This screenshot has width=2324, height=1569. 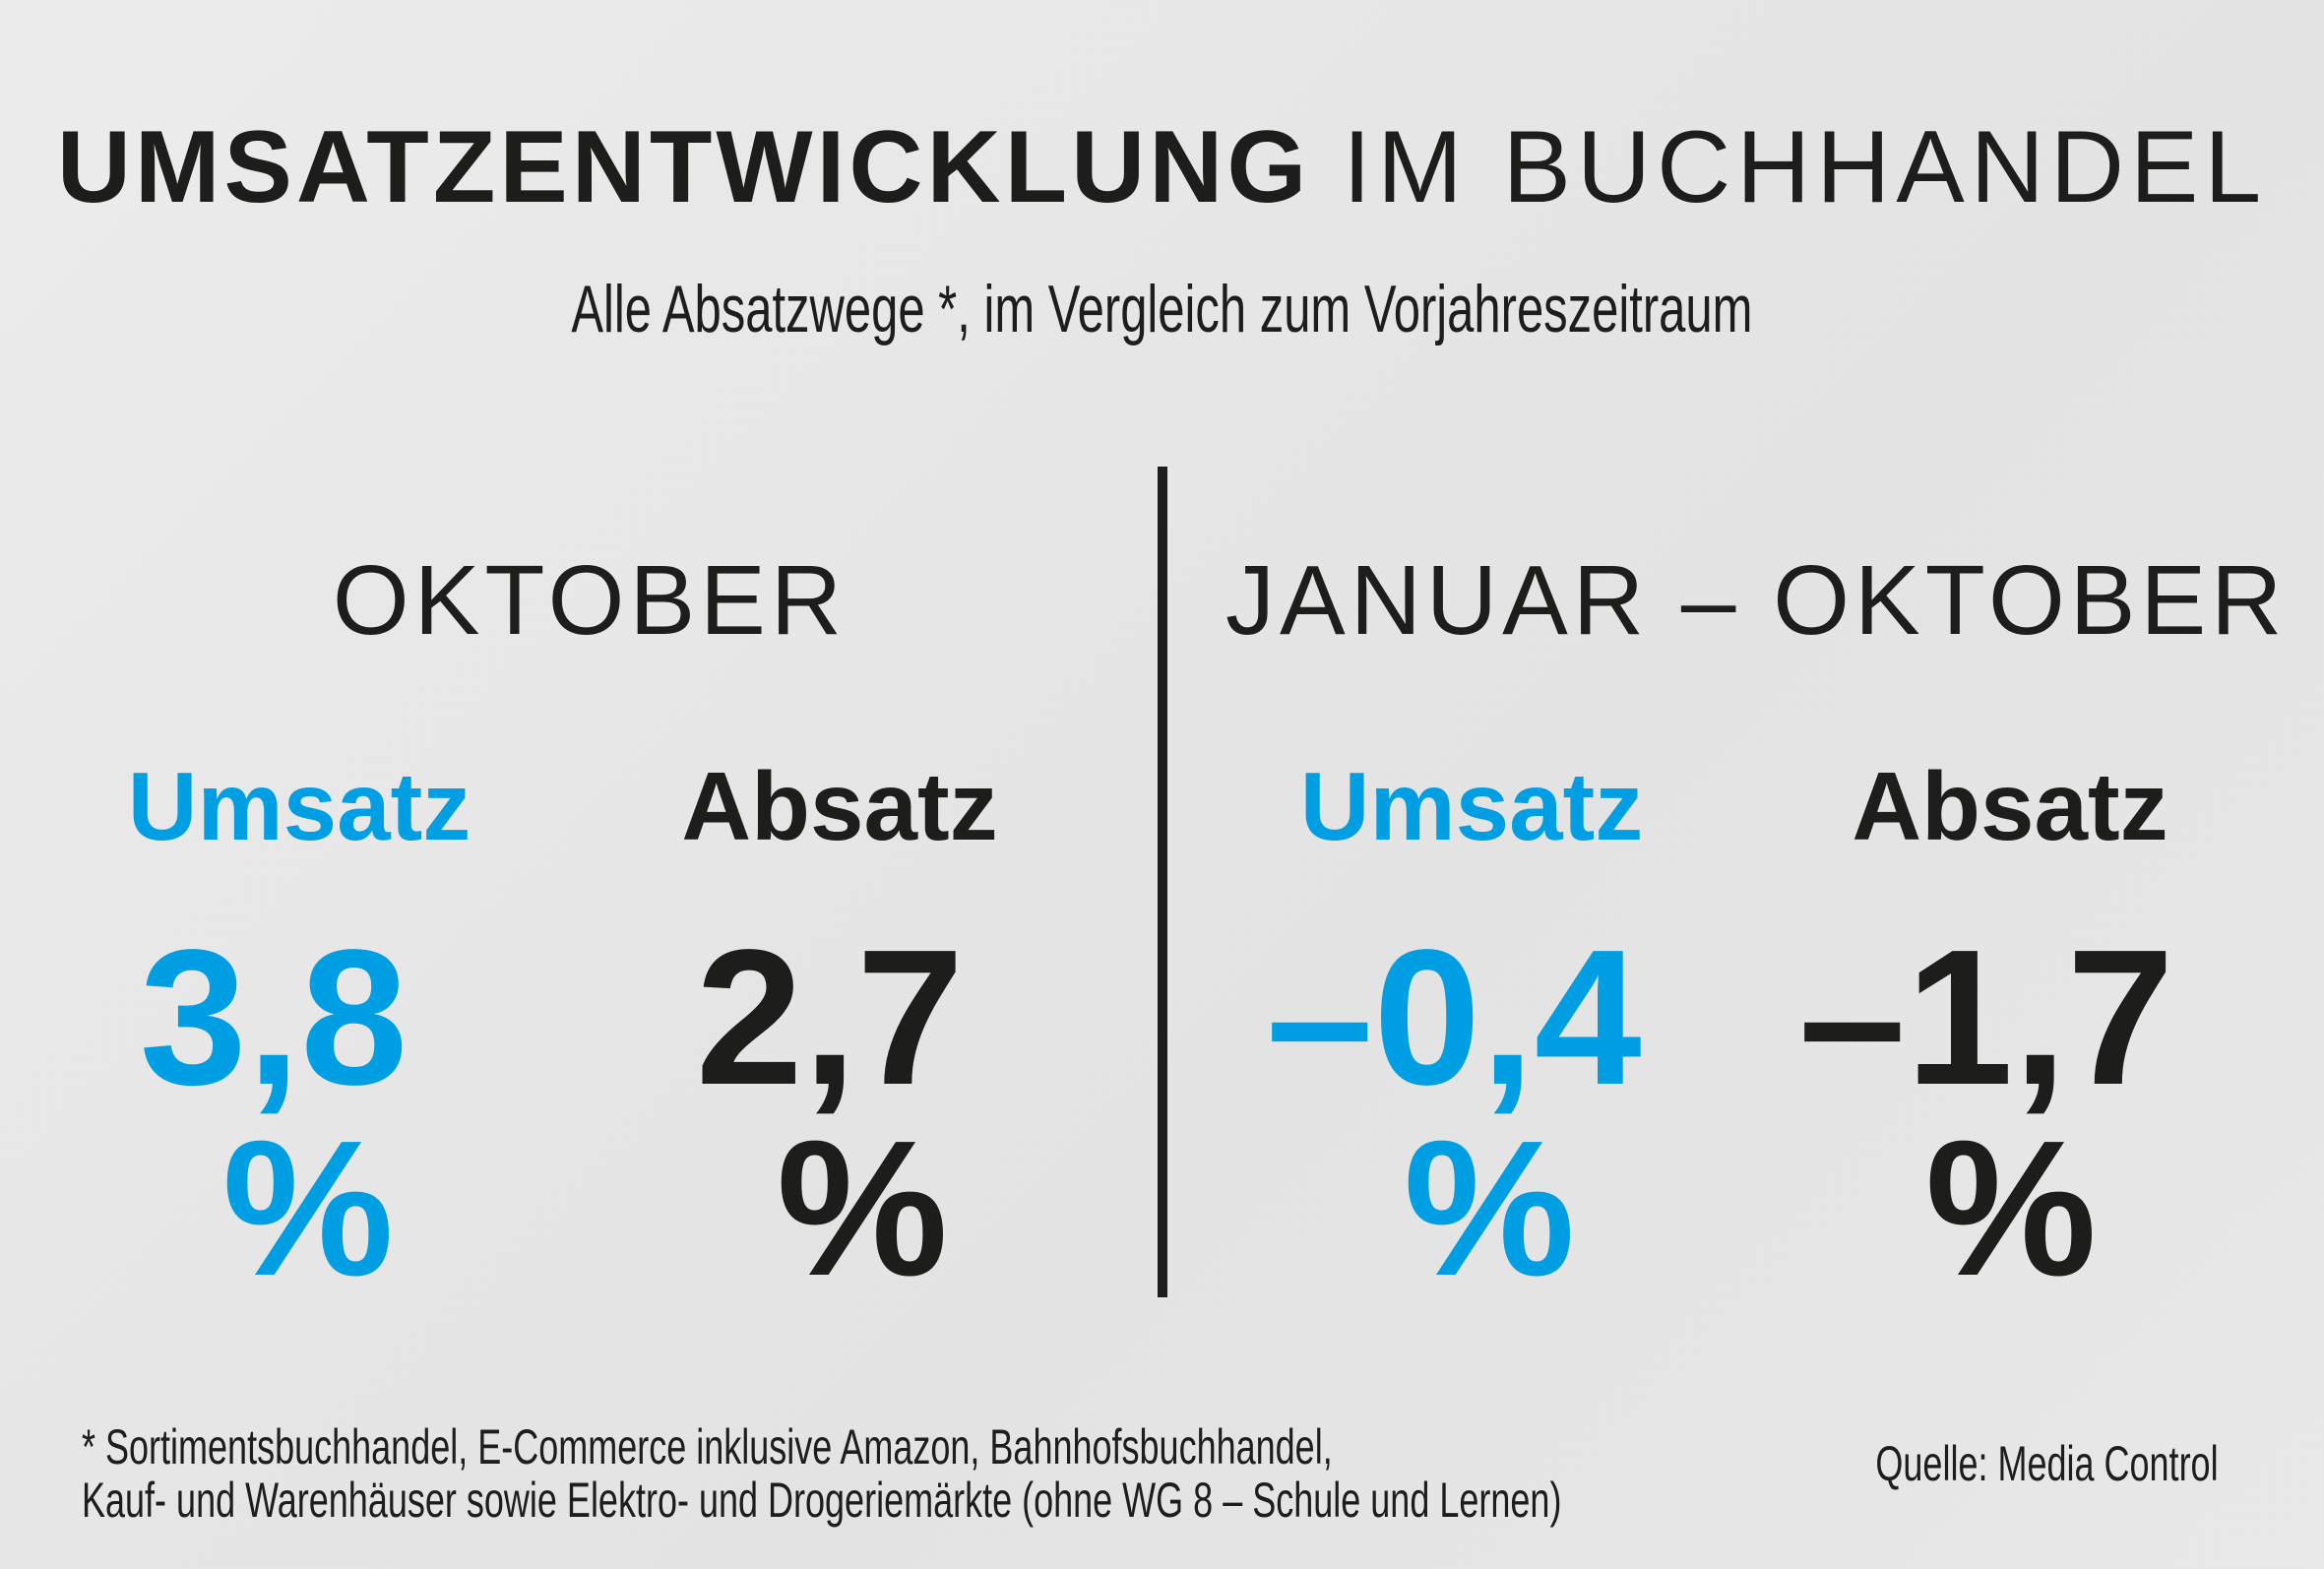 What do you see at coordinates (1805, 167) in the screenshot?
I see `title-light: IM BUCHHANDEL` at bounding box center [1805, 167].